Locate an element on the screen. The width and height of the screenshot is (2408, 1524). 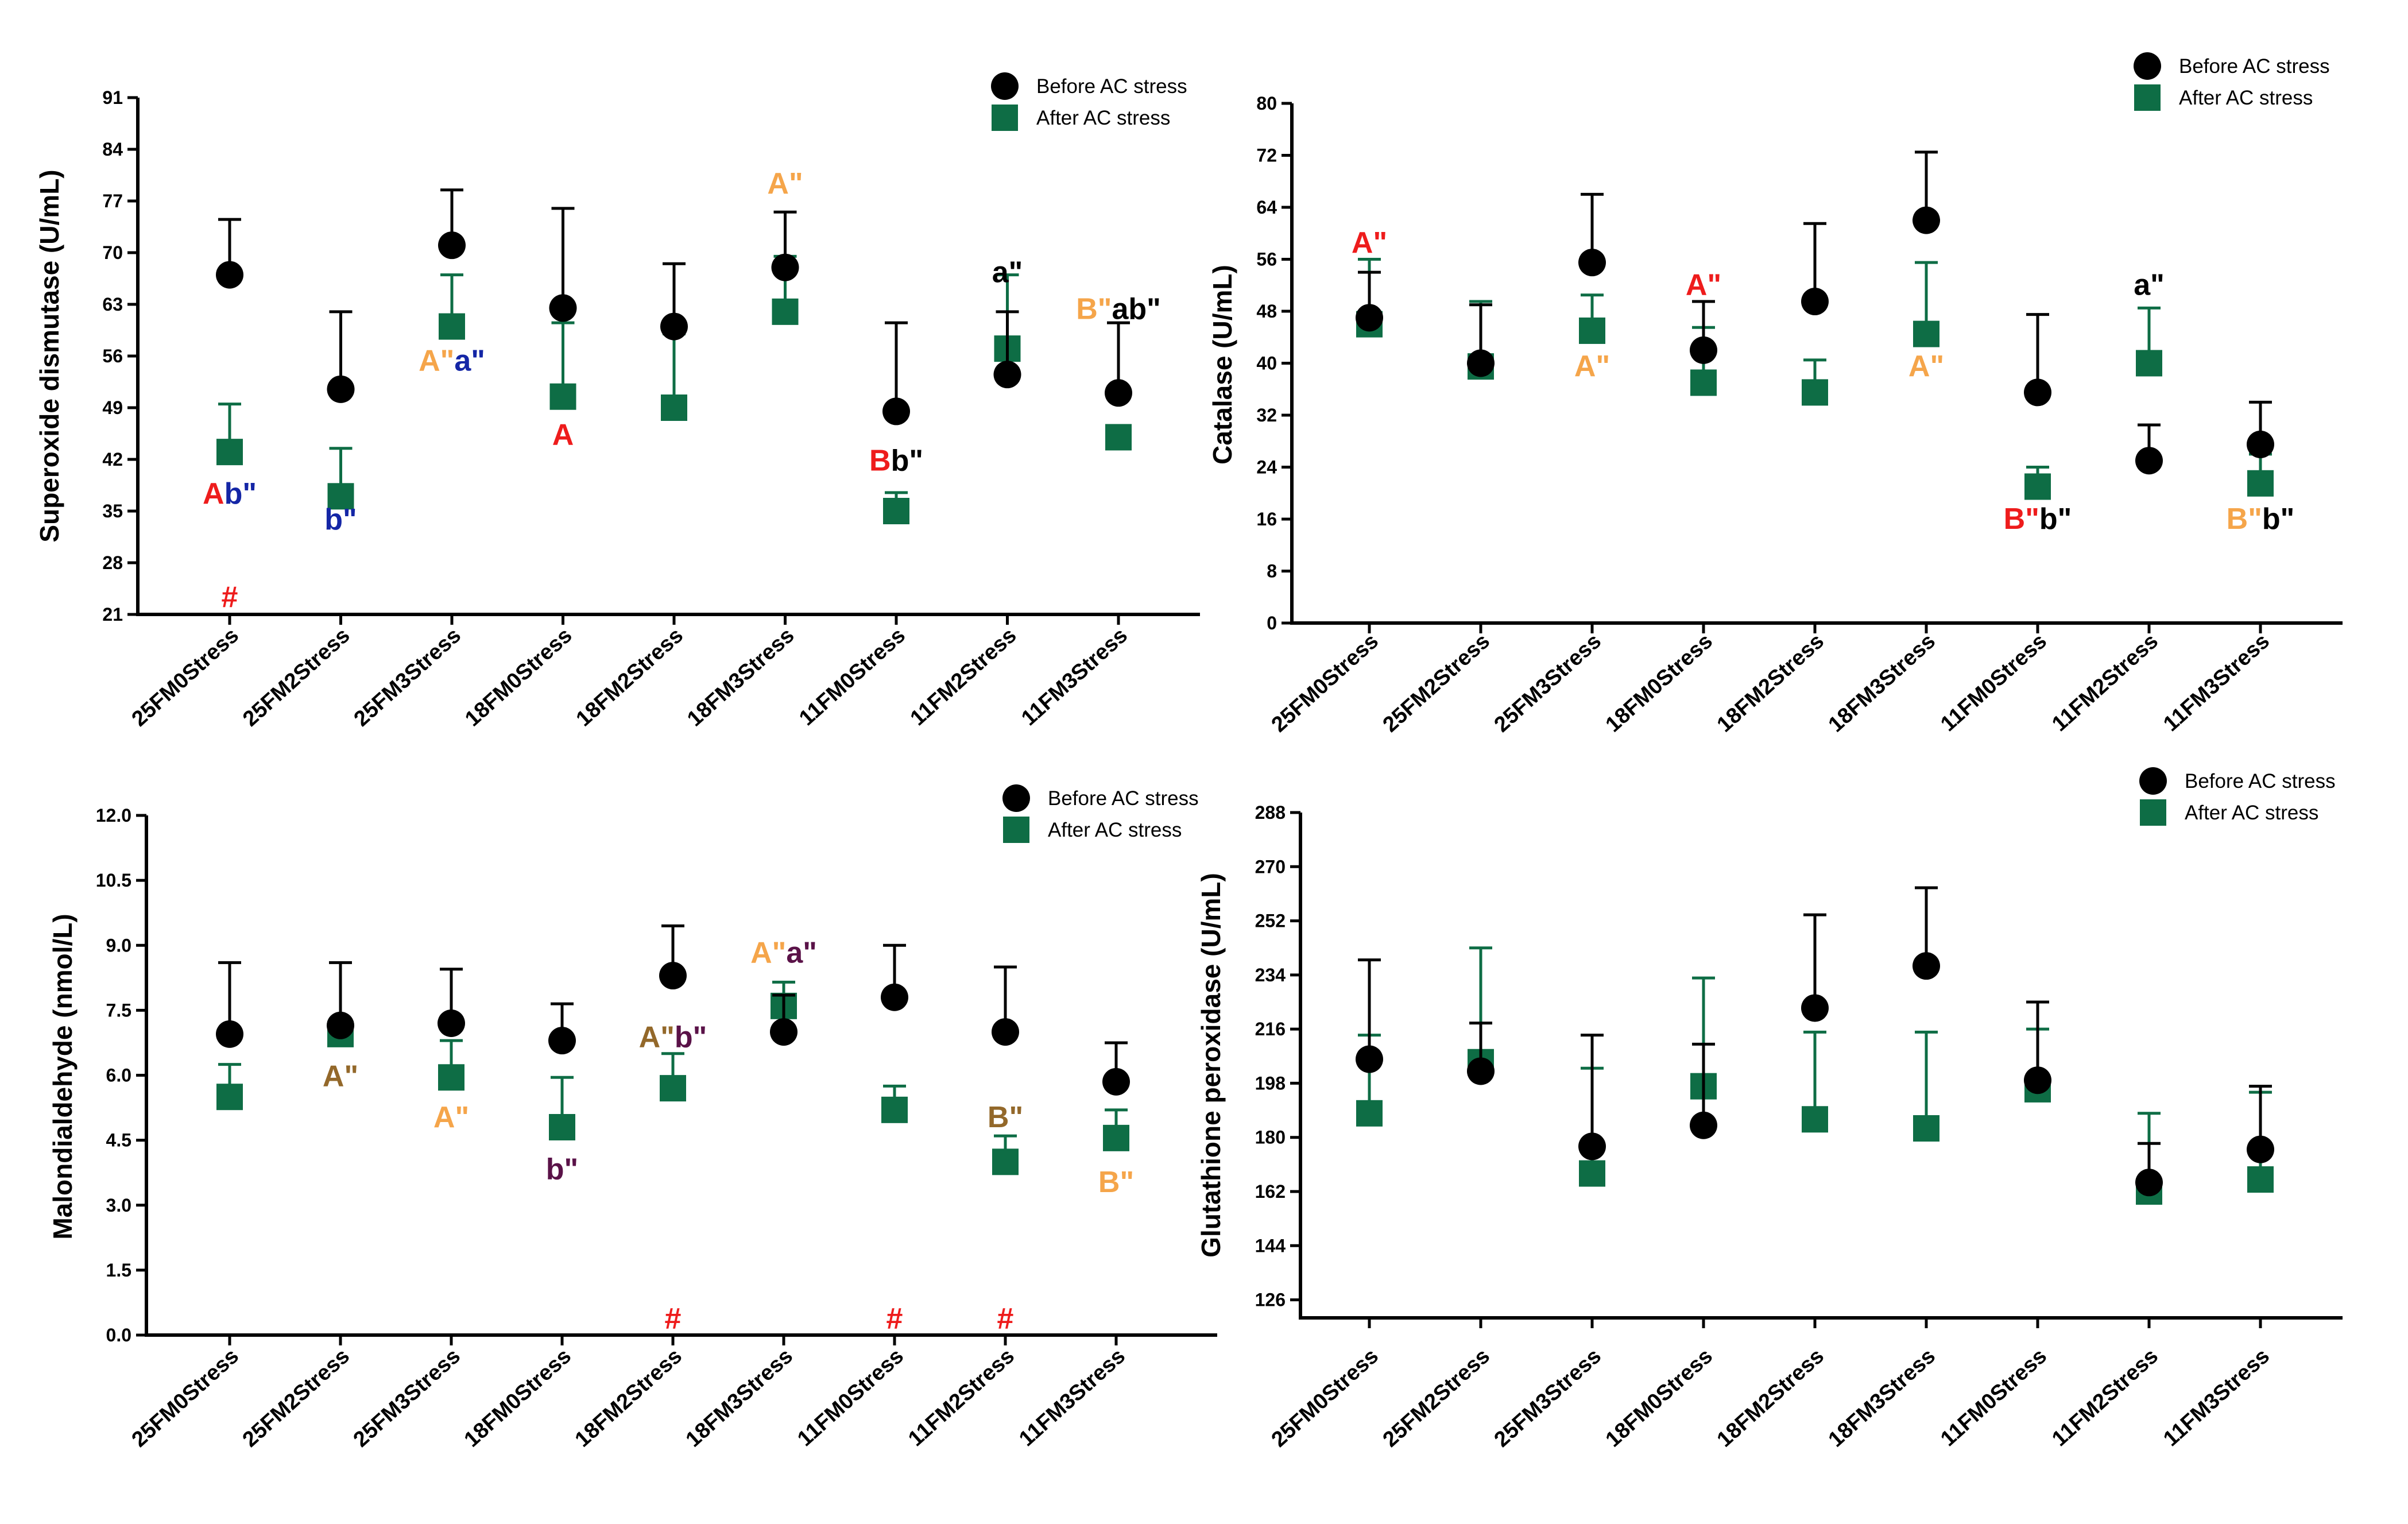
y-axis-label: Malondialdehyde (nmol/L) is located at coordinates (63, 1076).